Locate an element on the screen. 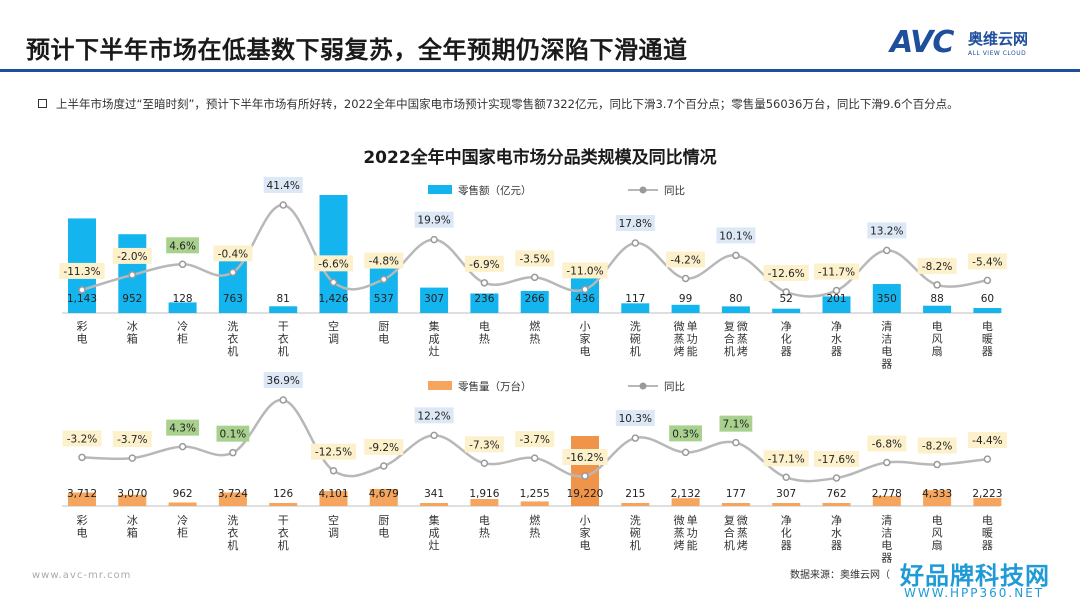 This screenshot has width=1080, height=608. bar-value-label: 537 is located at coordinates (384, 299).